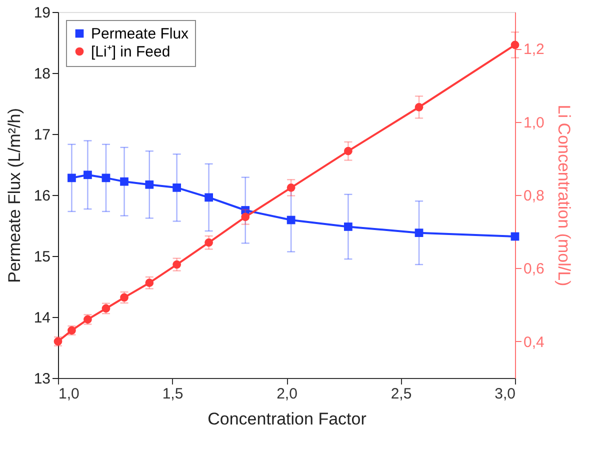  I want to click on y2-tick-label: 1,2, so click(534, 49).